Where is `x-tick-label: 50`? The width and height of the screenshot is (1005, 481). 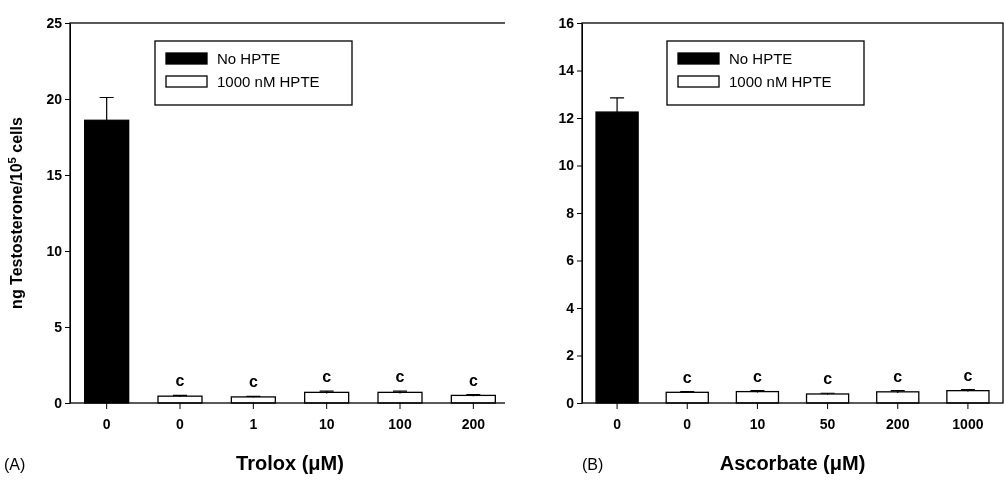
x-tick-label: 50 is located at coordinates (827, 423).